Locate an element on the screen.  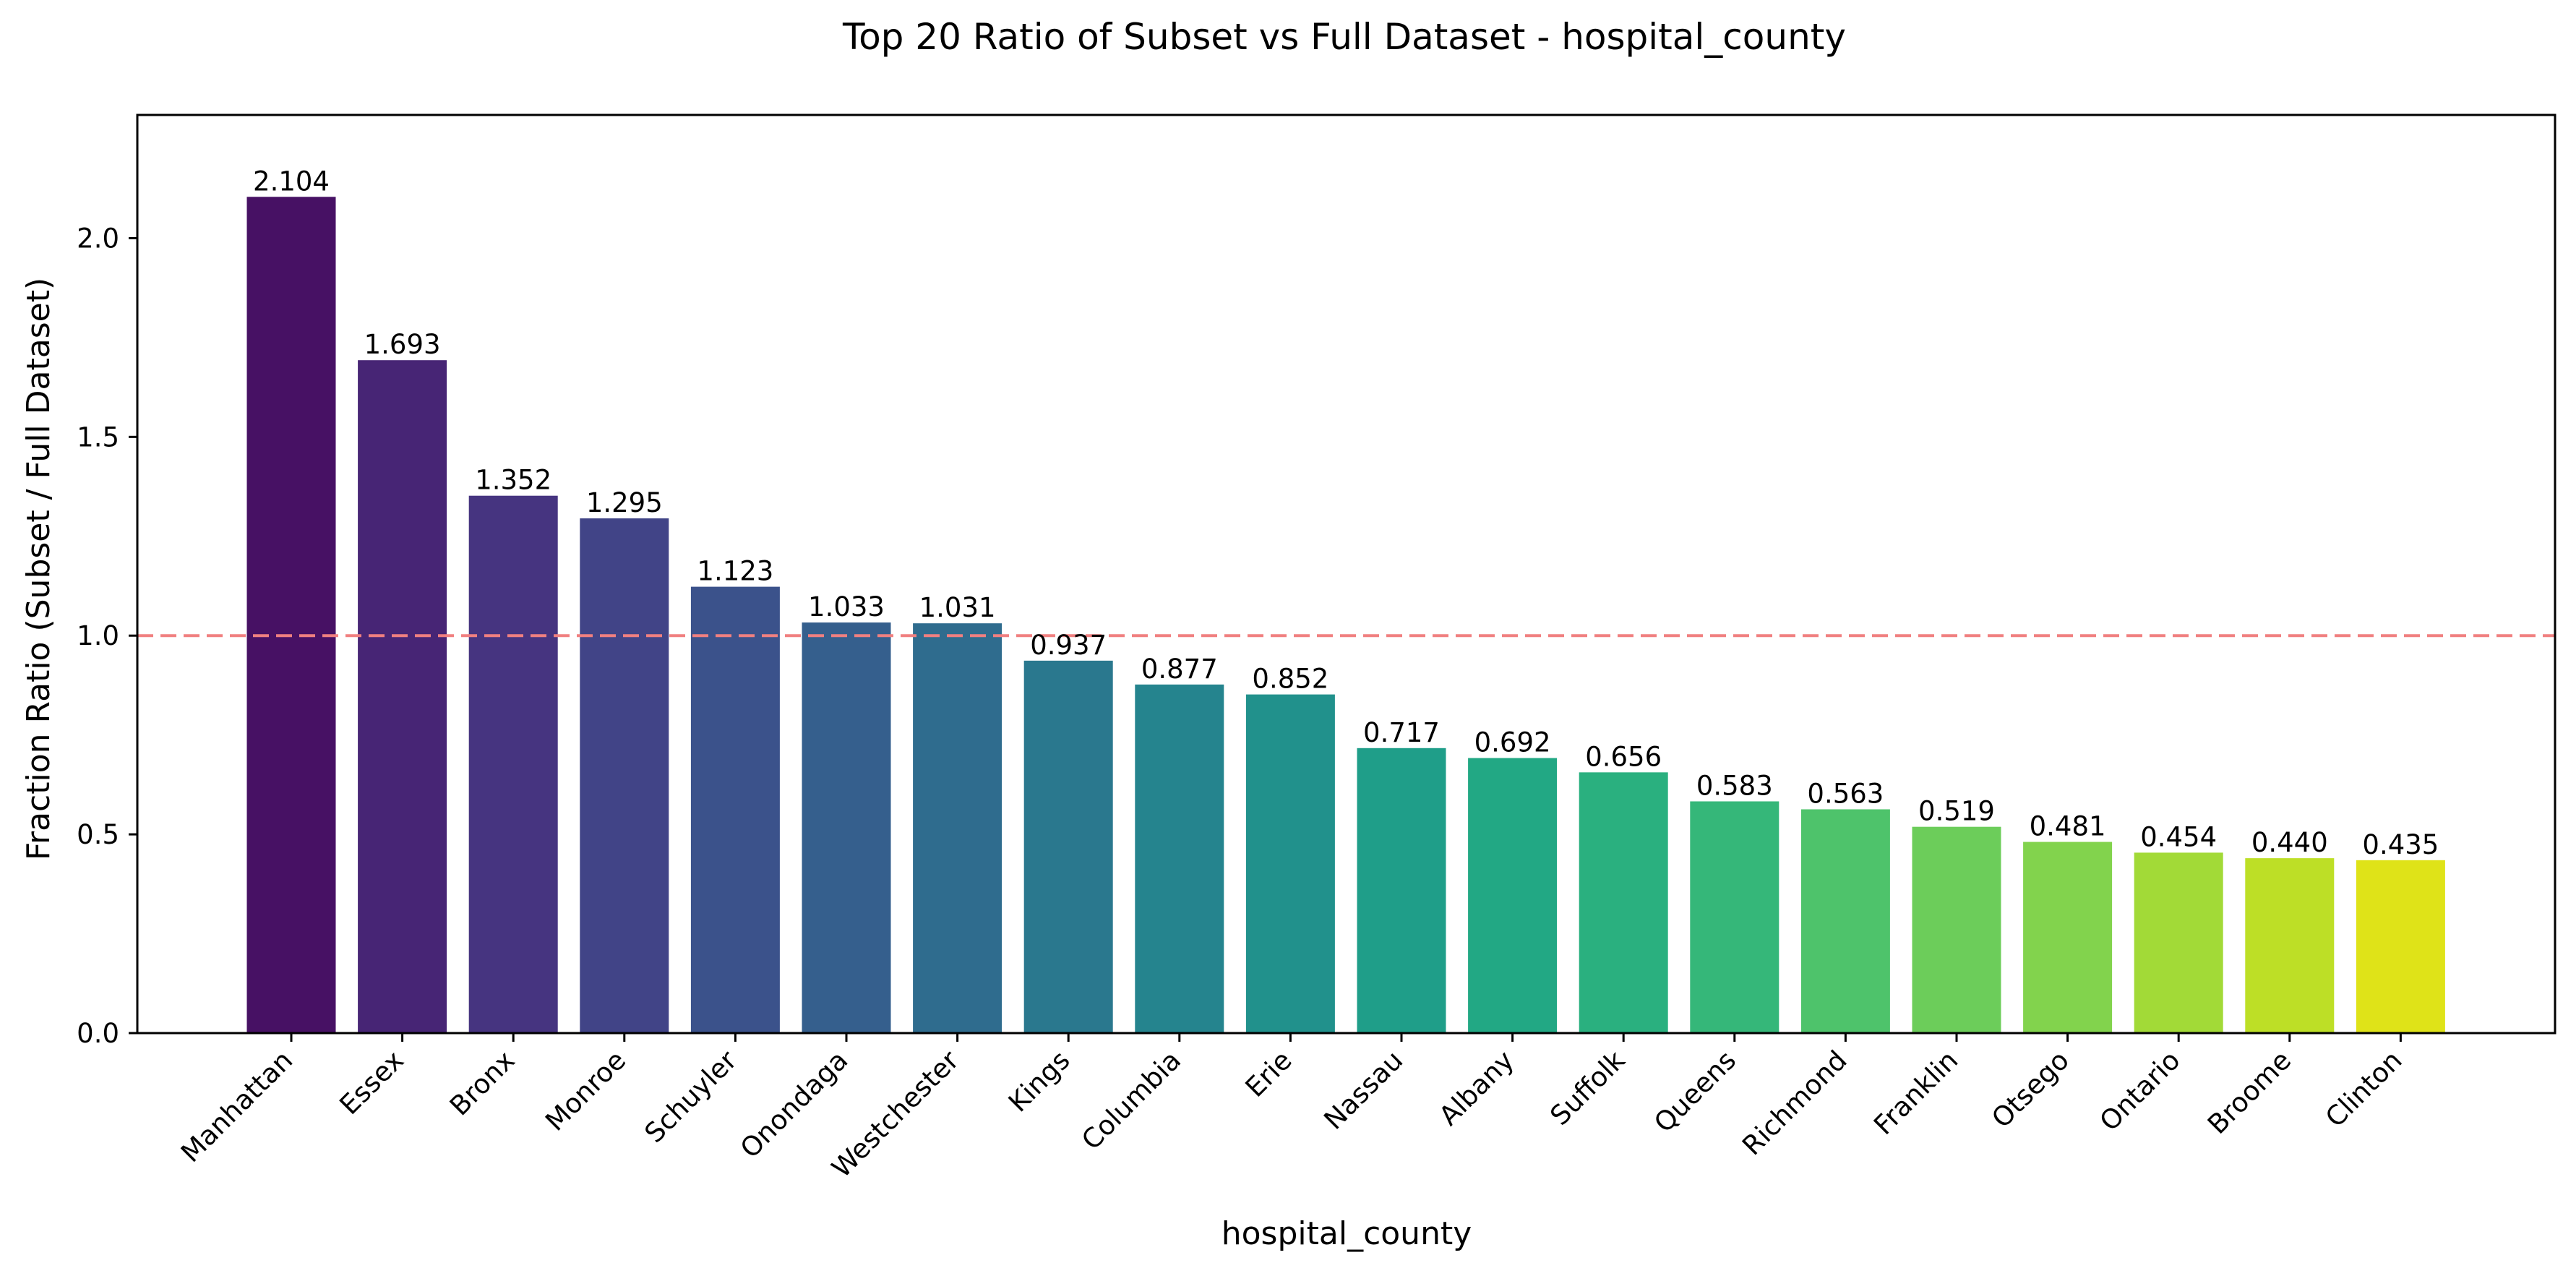
value-label: 0.717 is located at coordinates (1402, 732).